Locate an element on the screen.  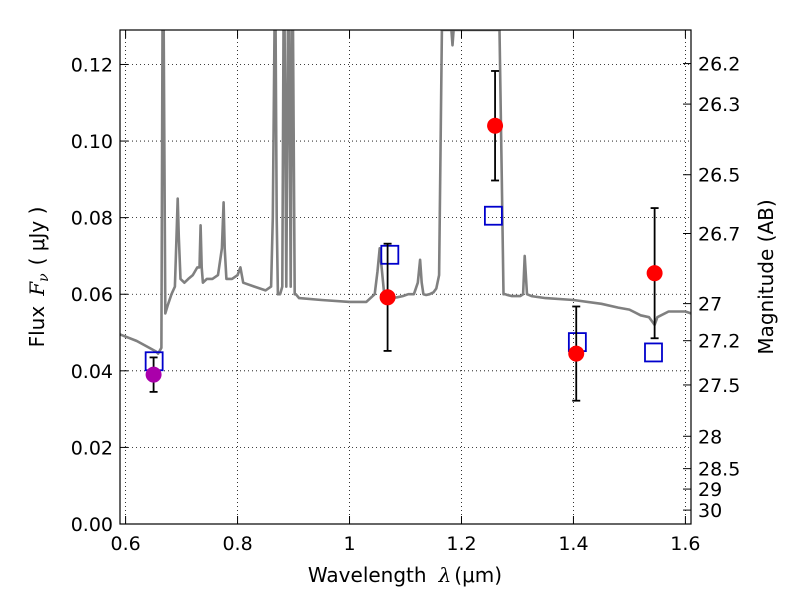
x-tick-label: 0.8 is located at coordinates (237, 544).